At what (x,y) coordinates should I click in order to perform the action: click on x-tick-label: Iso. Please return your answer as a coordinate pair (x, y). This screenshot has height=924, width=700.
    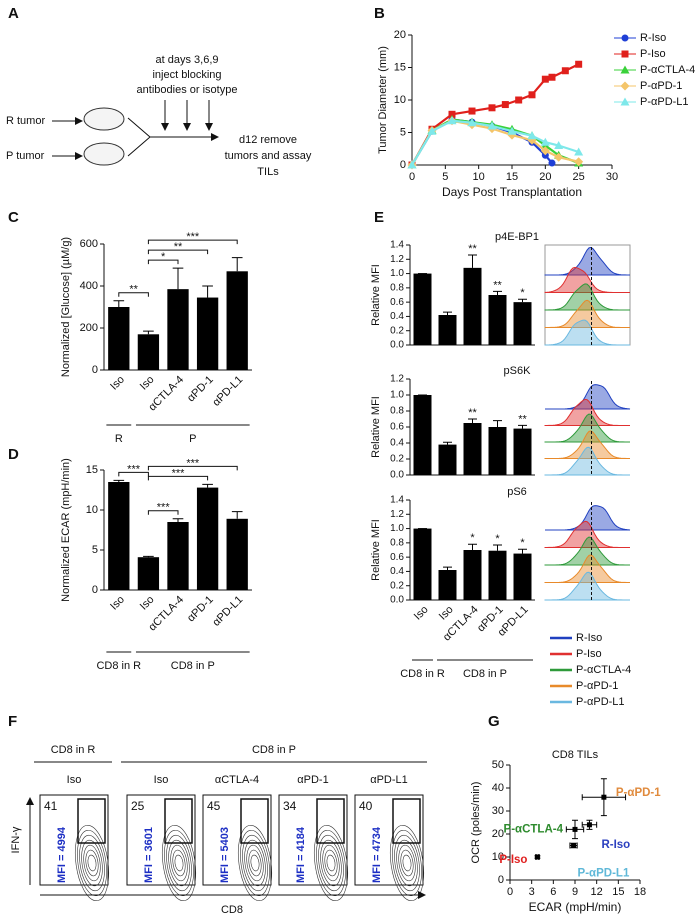
    Looking at the image, I should click on (446, 613).